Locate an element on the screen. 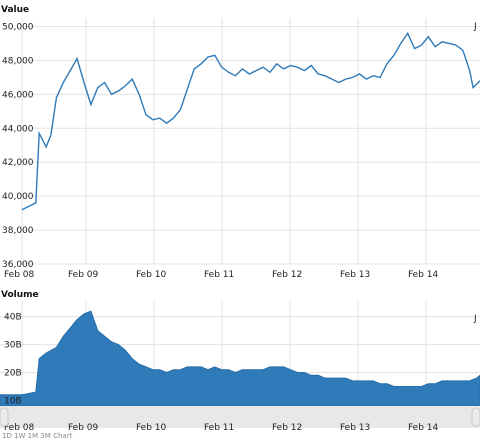 Image resolution: width=480 pixels, height=440 pixels. volume-x-tick-label: Feb 08 is located at coordinates (19, 428).